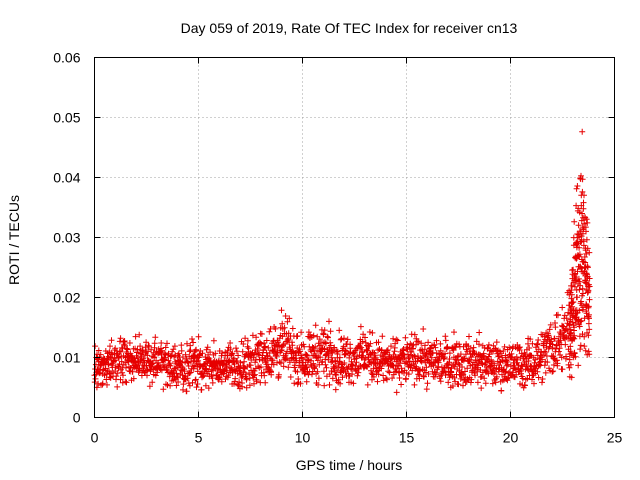 Image resolution: width=640 pixels, height=480 pixels. I want to click on x-tick-label: 0, so click(95, 438).